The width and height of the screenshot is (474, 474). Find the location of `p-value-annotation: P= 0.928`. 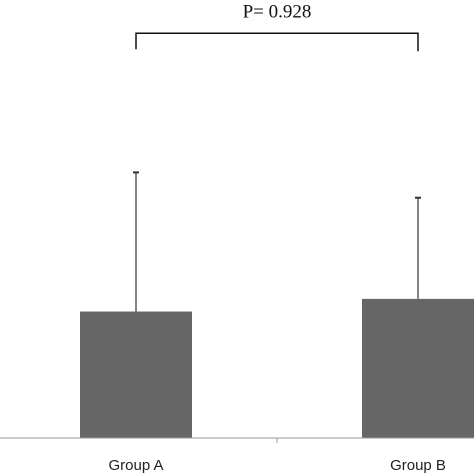

p-value-annotation: P= 0.928 is located at coordinates (277, 11).